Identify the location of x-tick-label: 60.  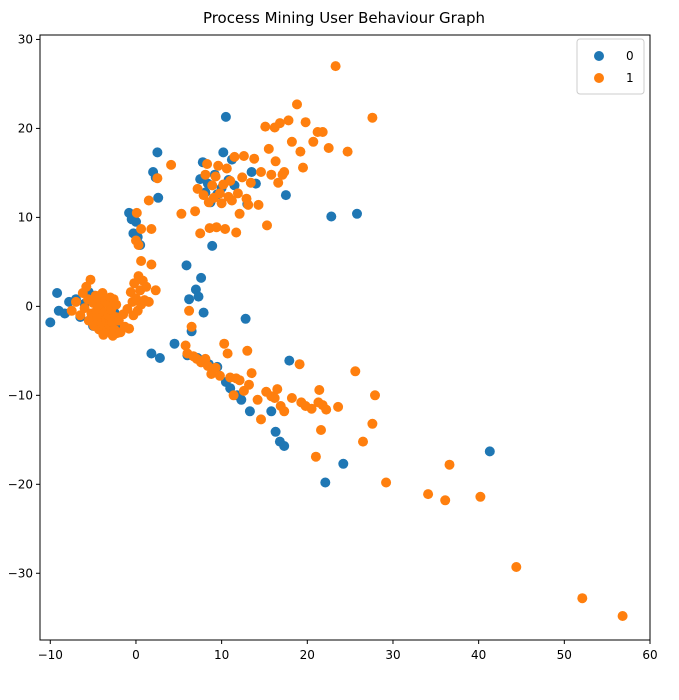
(649, 655).